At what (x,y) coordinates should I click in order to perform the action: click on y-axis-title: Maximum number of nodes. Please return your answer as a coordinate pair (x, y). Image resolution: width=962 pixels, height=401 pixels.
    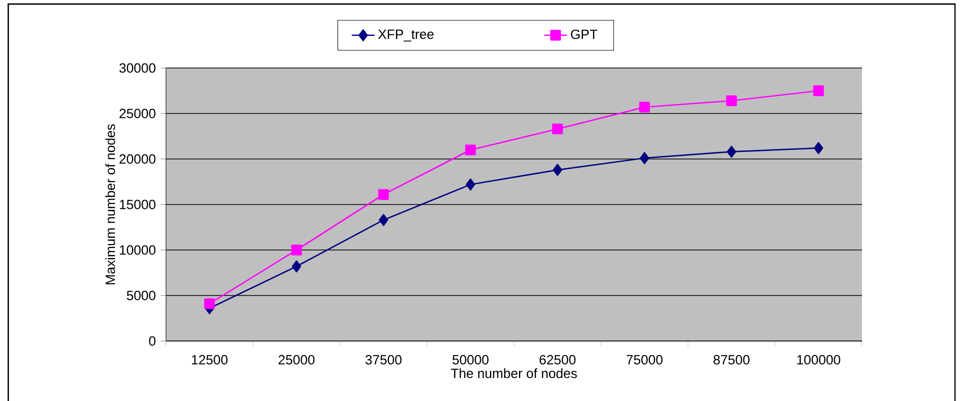
    Looking at the image, I should click on (110, 204).